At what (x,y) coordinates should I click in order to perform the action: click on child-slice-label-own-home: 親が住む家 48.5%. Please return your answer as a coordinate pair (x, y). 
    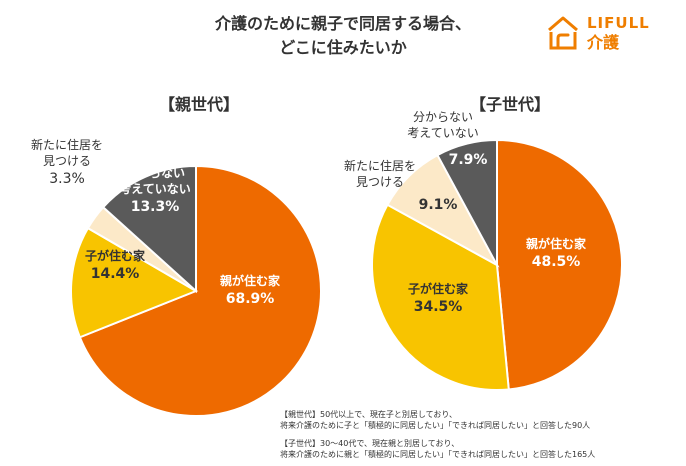
    Looking at the image, I should click on (556, 253).